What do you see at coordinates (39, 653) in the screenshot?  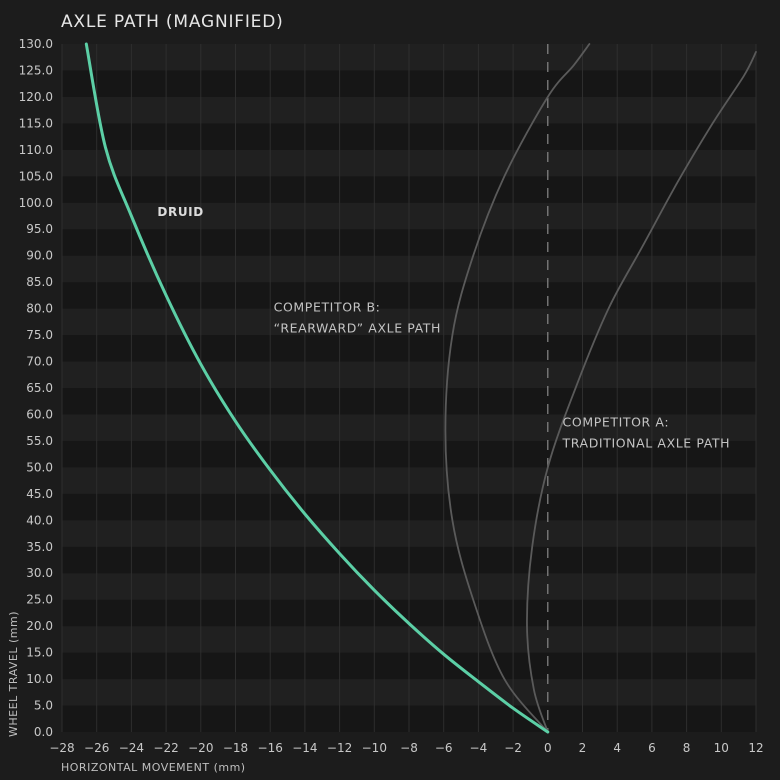 I see `y-tick-label: 15.0` at bounding box center [39, 653].